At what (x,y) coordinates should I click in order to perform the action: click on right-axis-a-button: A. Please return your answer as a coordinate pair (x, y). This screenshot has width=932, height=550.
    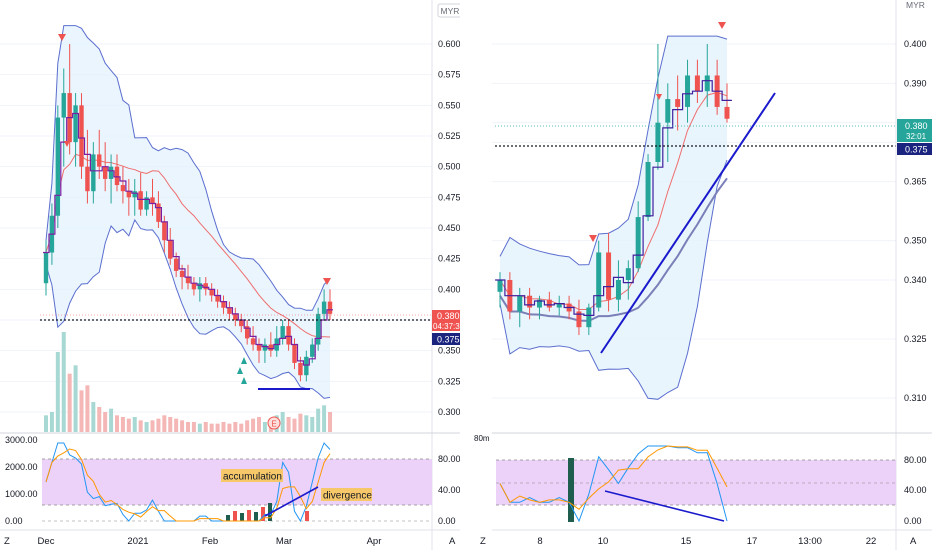
    Looking at the image, I should click on (913, 541).